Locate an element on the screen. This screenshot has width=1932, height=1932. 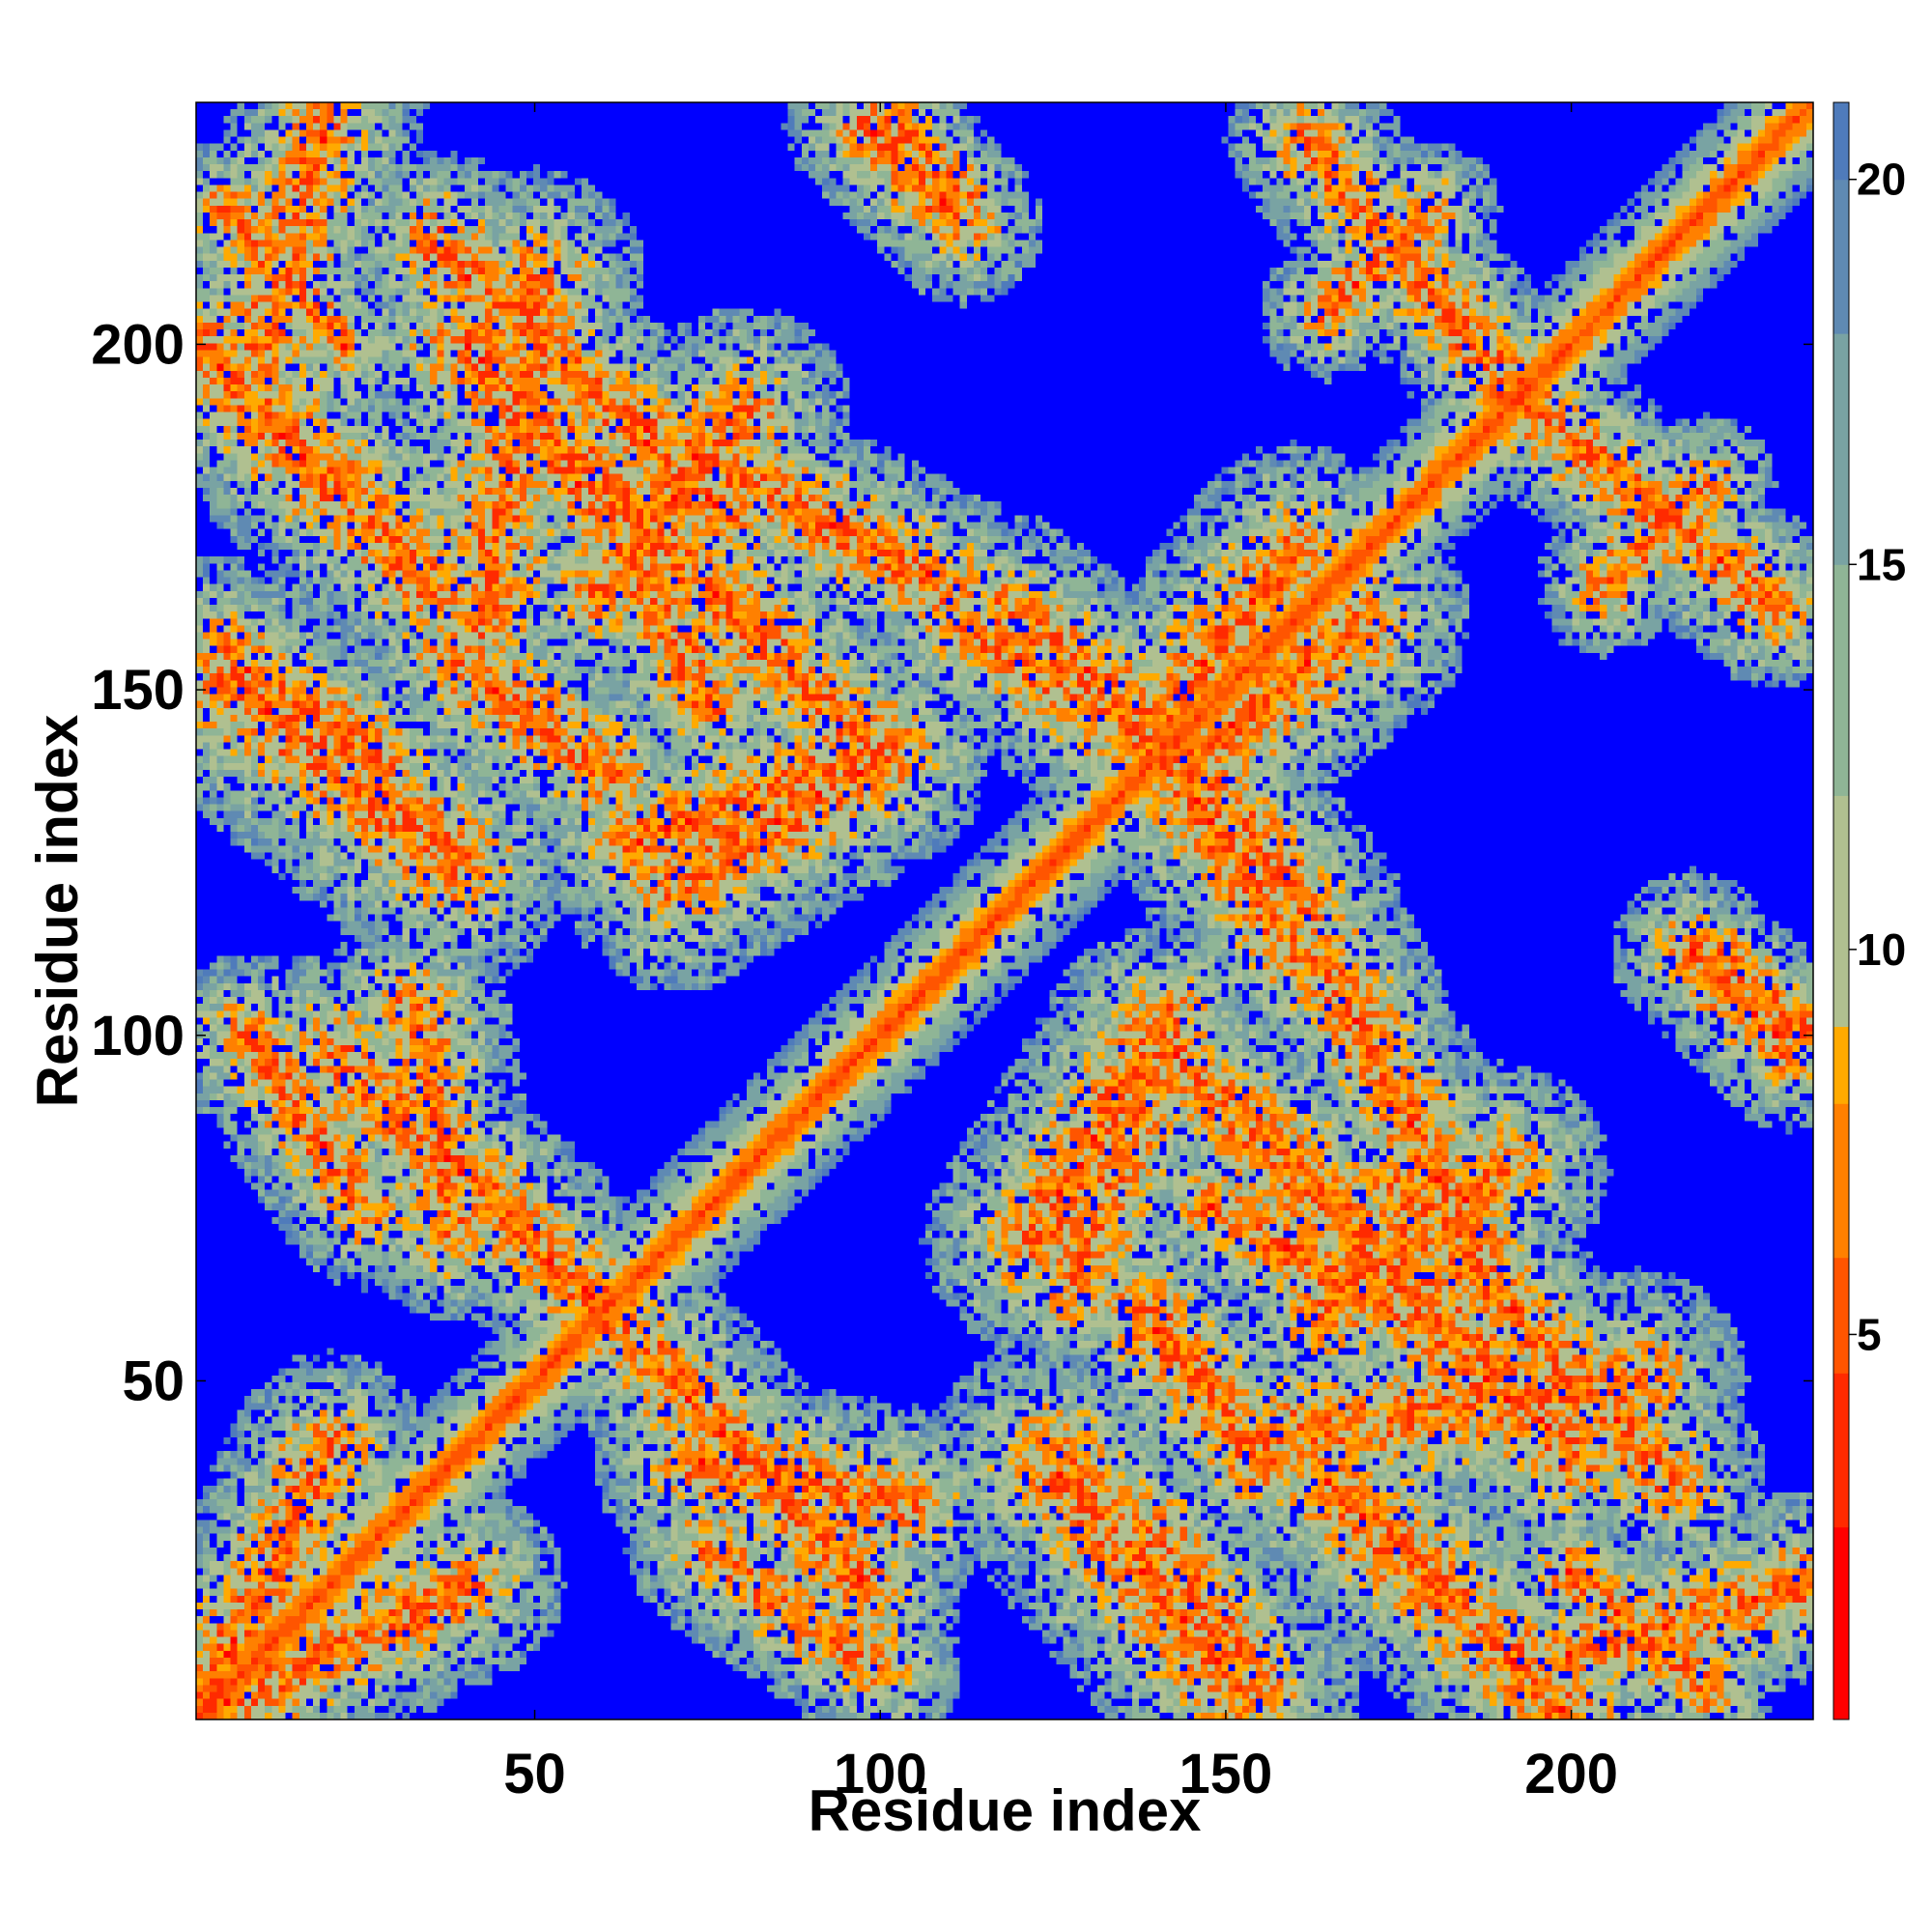
x-tick-label: 150 is located at coordinates (1226, 1774).